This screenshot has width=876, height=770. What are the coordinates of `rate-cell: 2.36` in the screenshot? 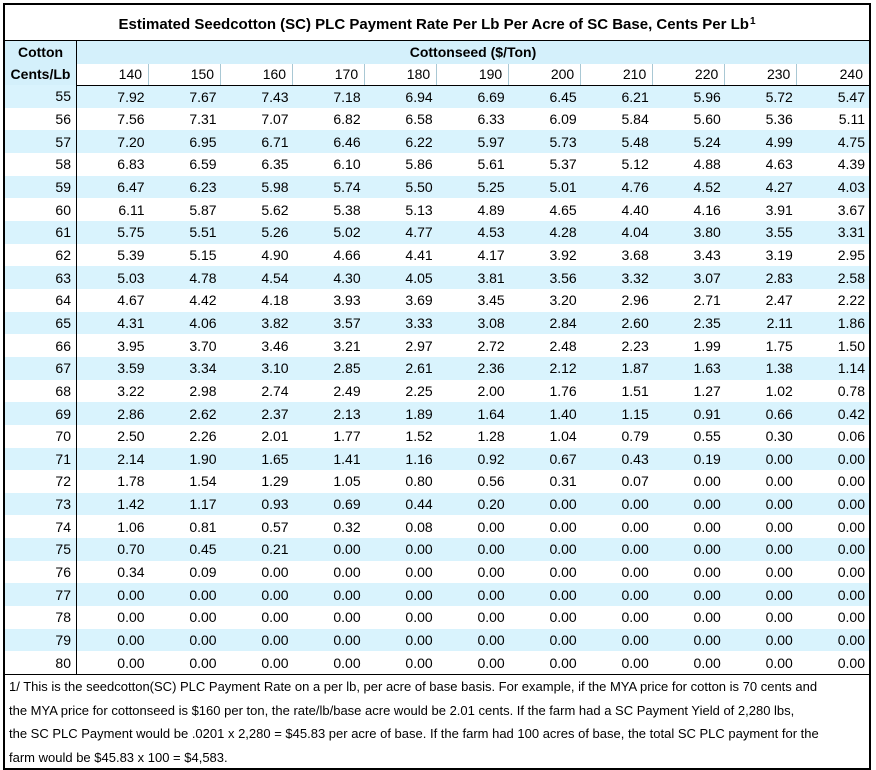 It's located at (472, 368).